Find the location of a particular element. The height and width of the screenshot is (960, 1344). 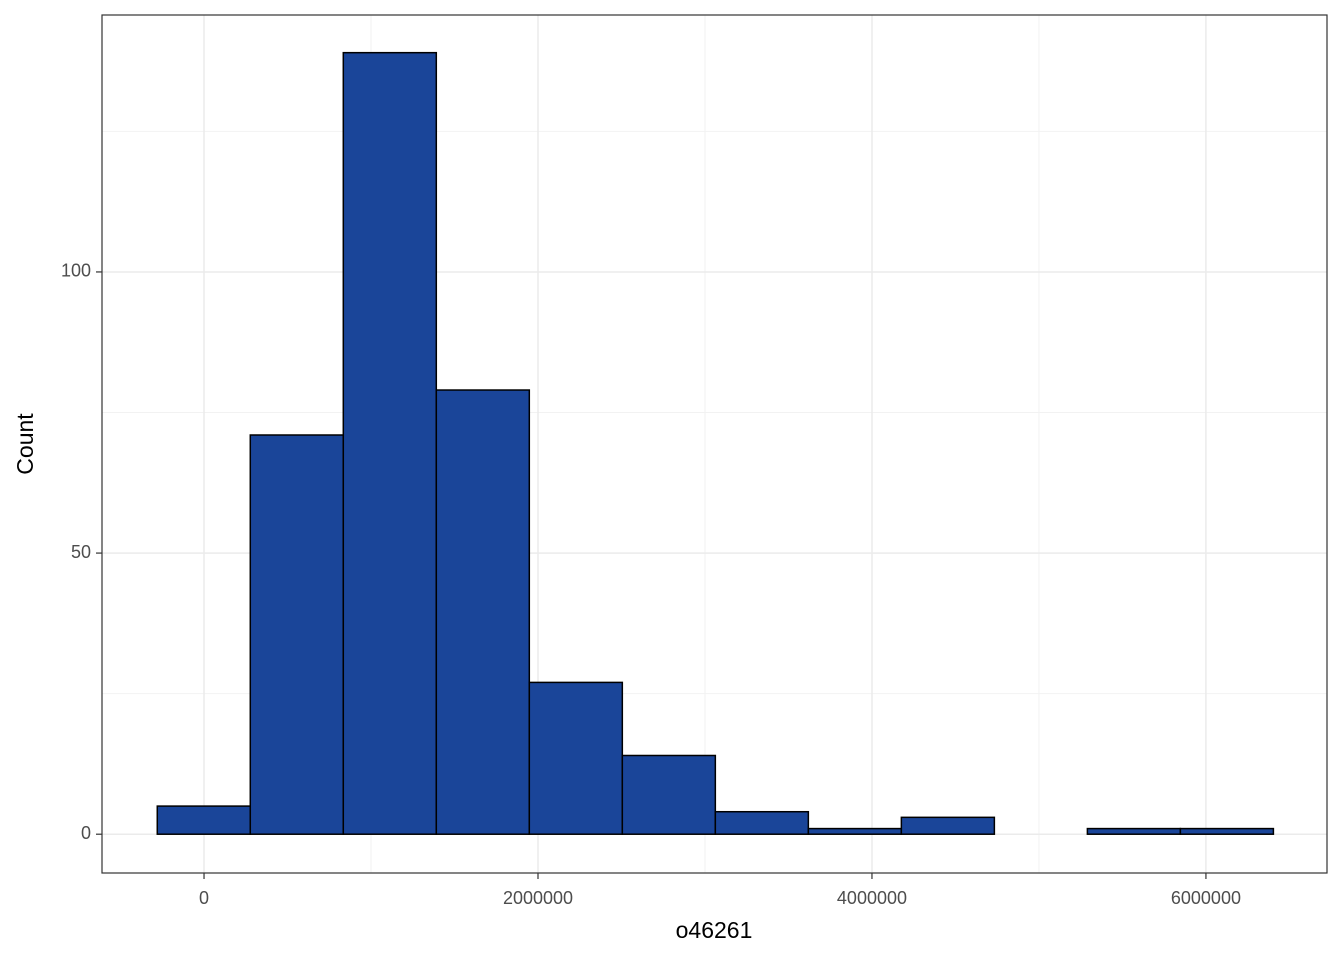

y-axis-title: Count is located at coordinates (25, 444).